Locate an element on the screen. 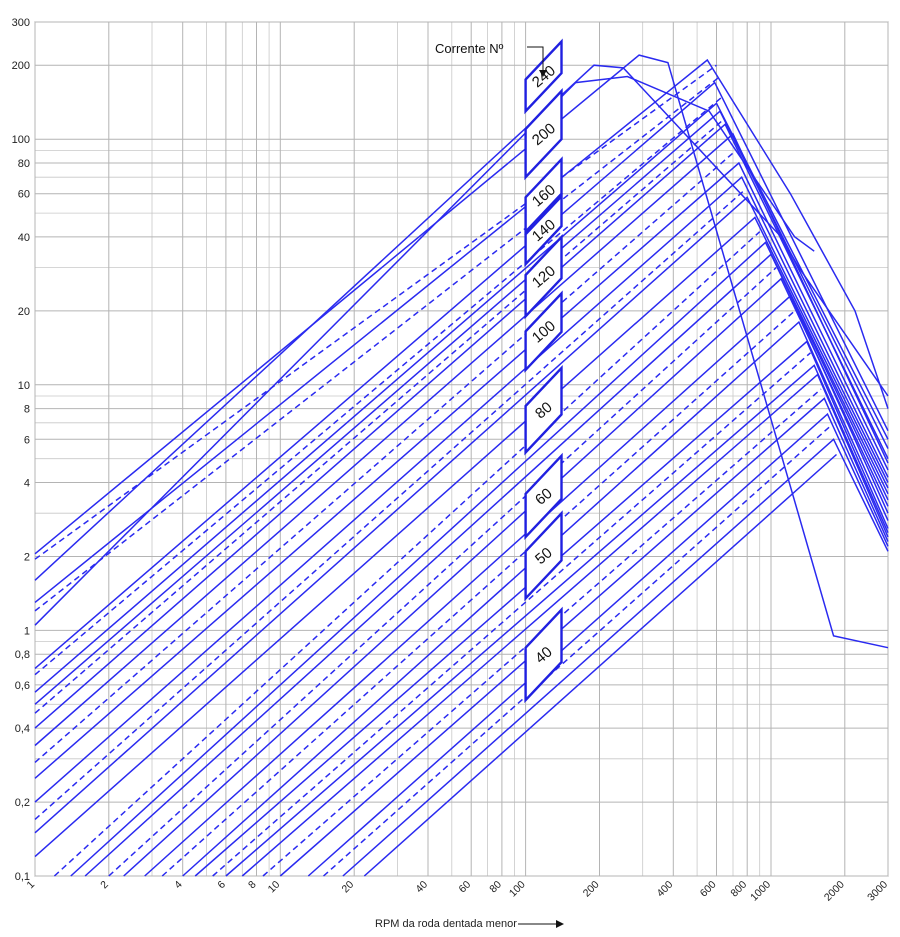 The image size is (900, 937). y-tick-label: 4 is located at coordinates (27, 484).